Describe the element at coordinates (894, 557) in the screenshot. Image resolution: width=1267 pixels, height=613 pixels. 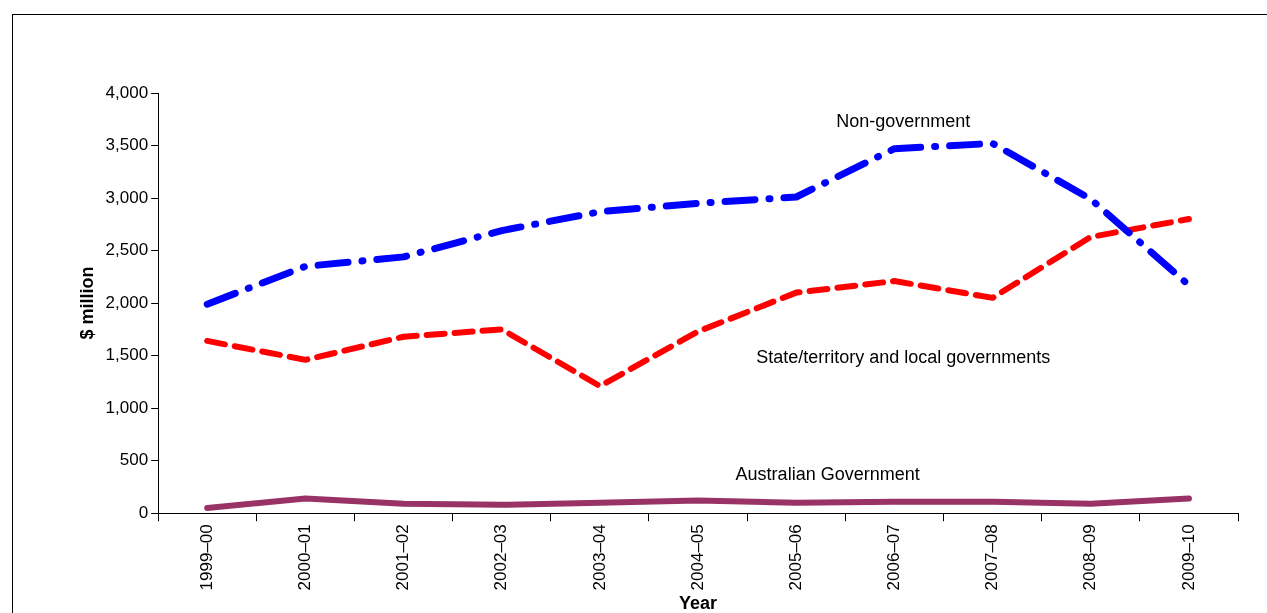
I see `x-tick-label: 2006–07` at that location.